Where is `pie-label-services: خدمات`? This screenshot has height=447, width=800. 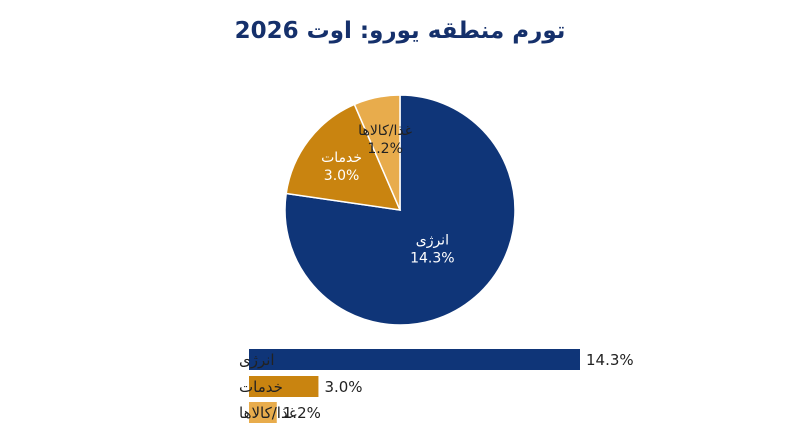
pie-label-services: خدمات is located at coordinates (341, 158).